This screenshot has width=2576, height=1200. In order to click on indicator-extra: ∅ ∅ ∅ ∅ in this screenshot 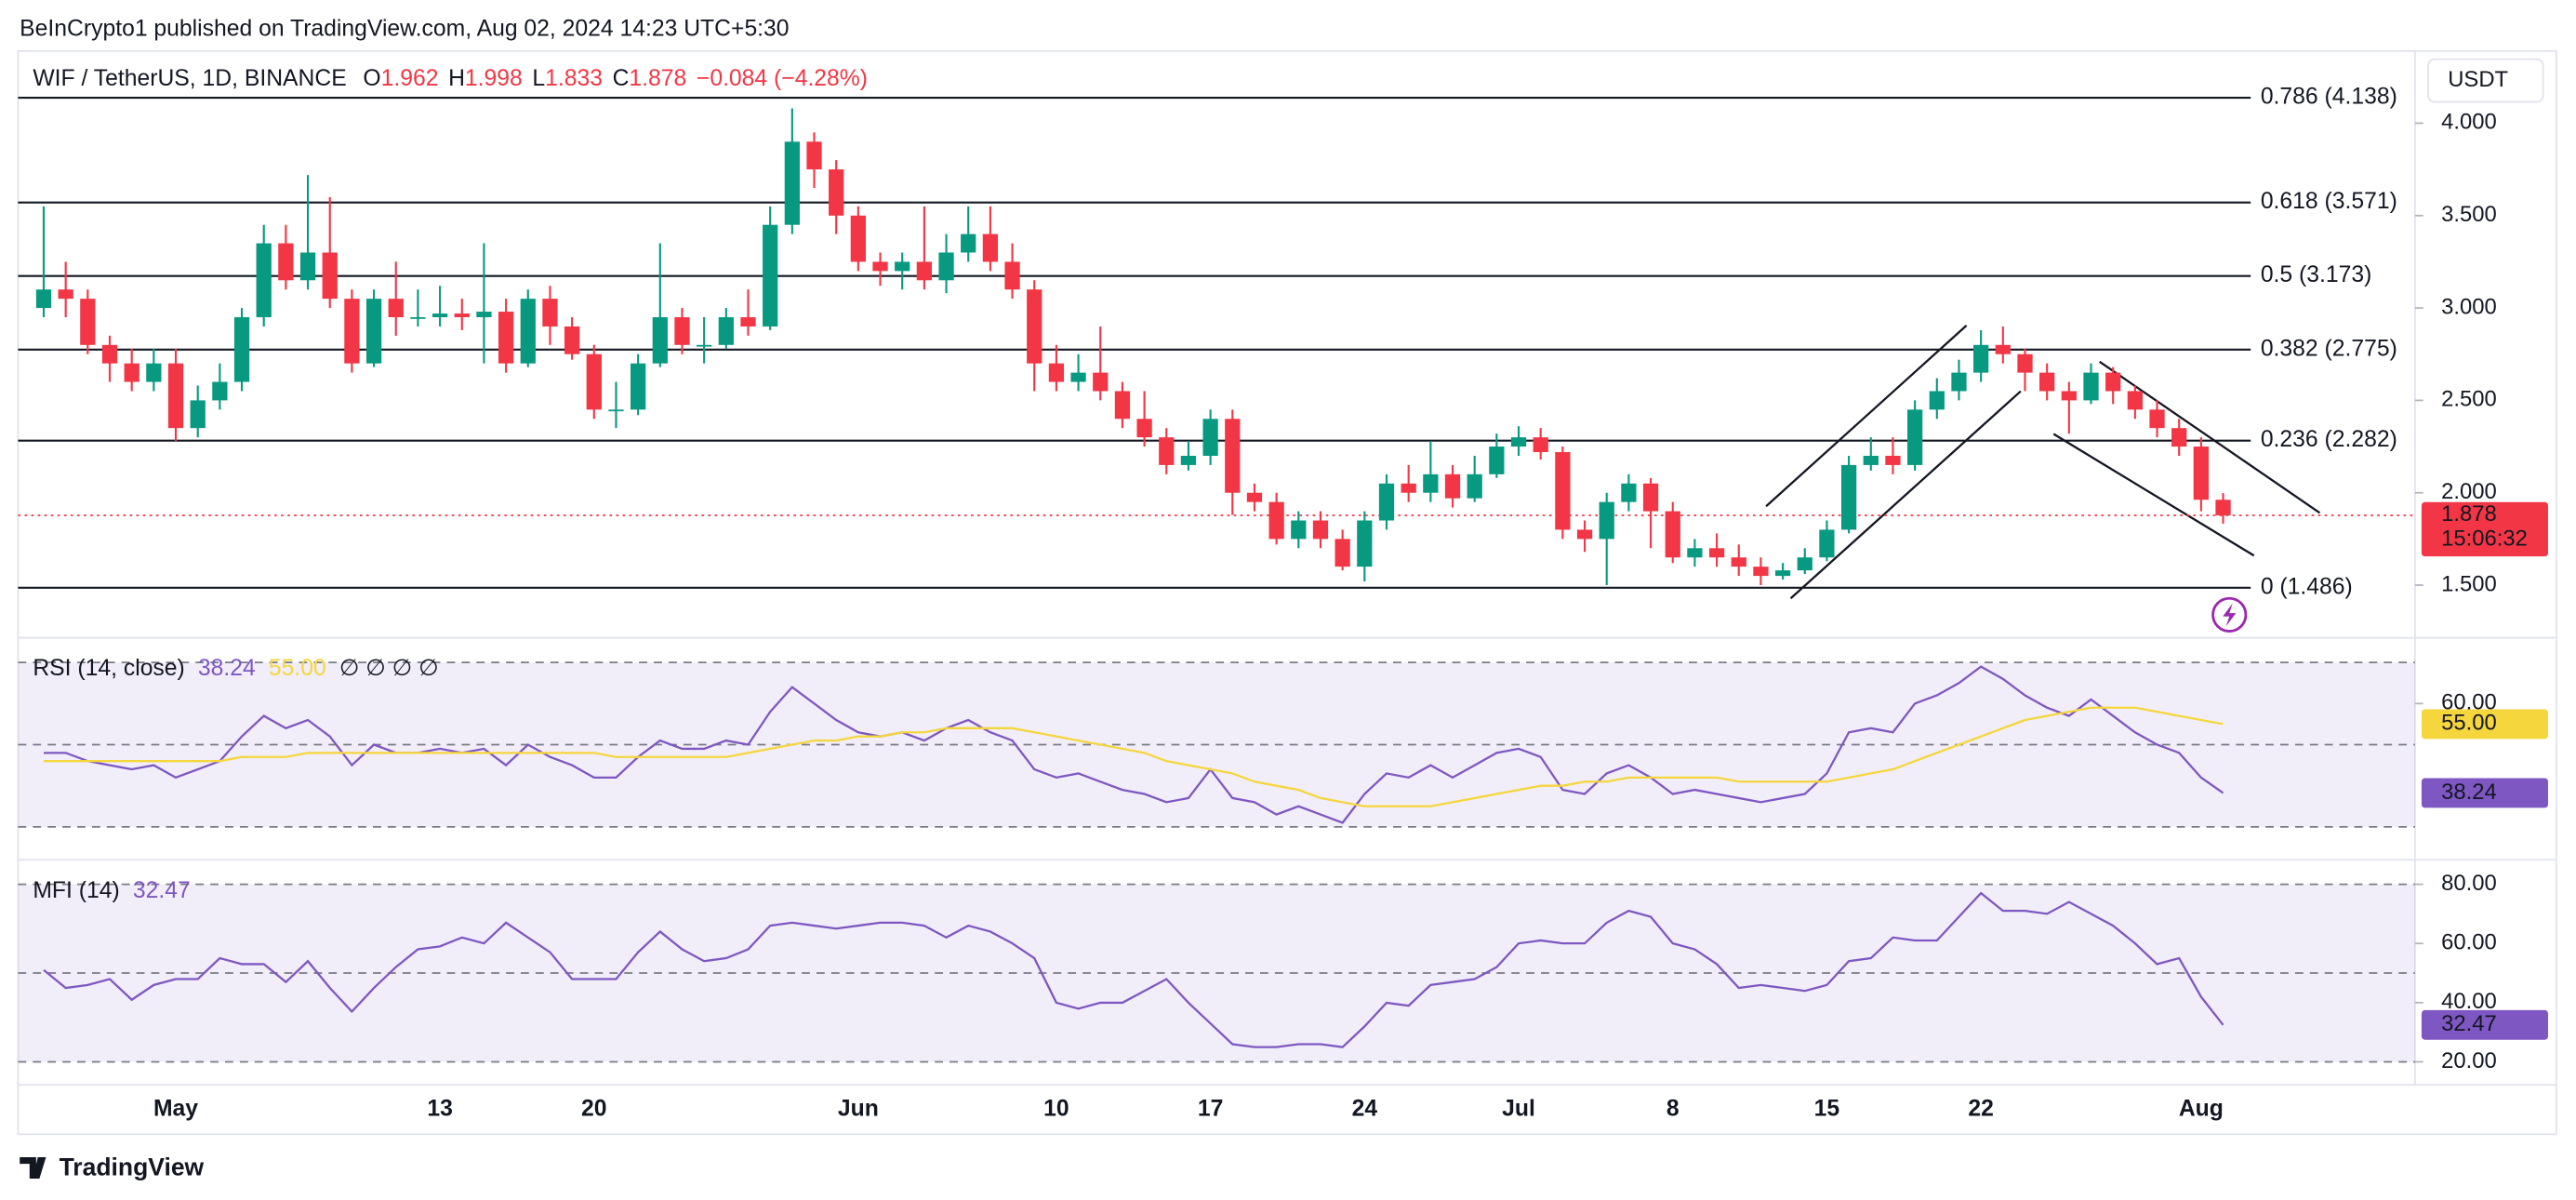, I will do `click(389, 668)`.